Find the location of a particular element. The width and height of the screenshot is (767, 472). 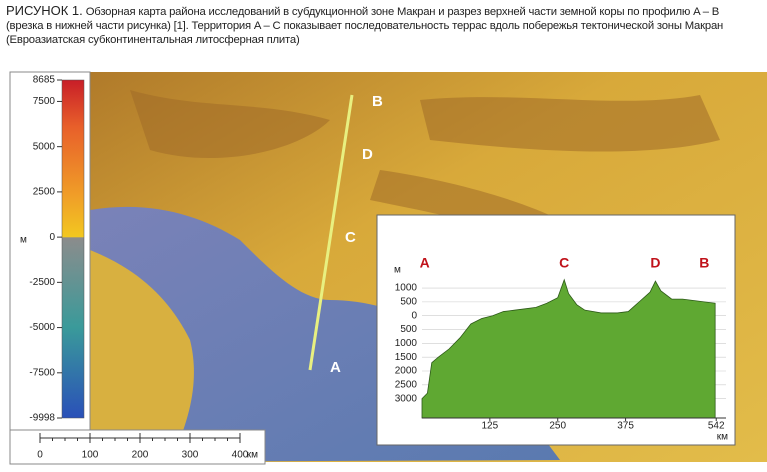

y-unit: м is located at coordinates (397, 270).